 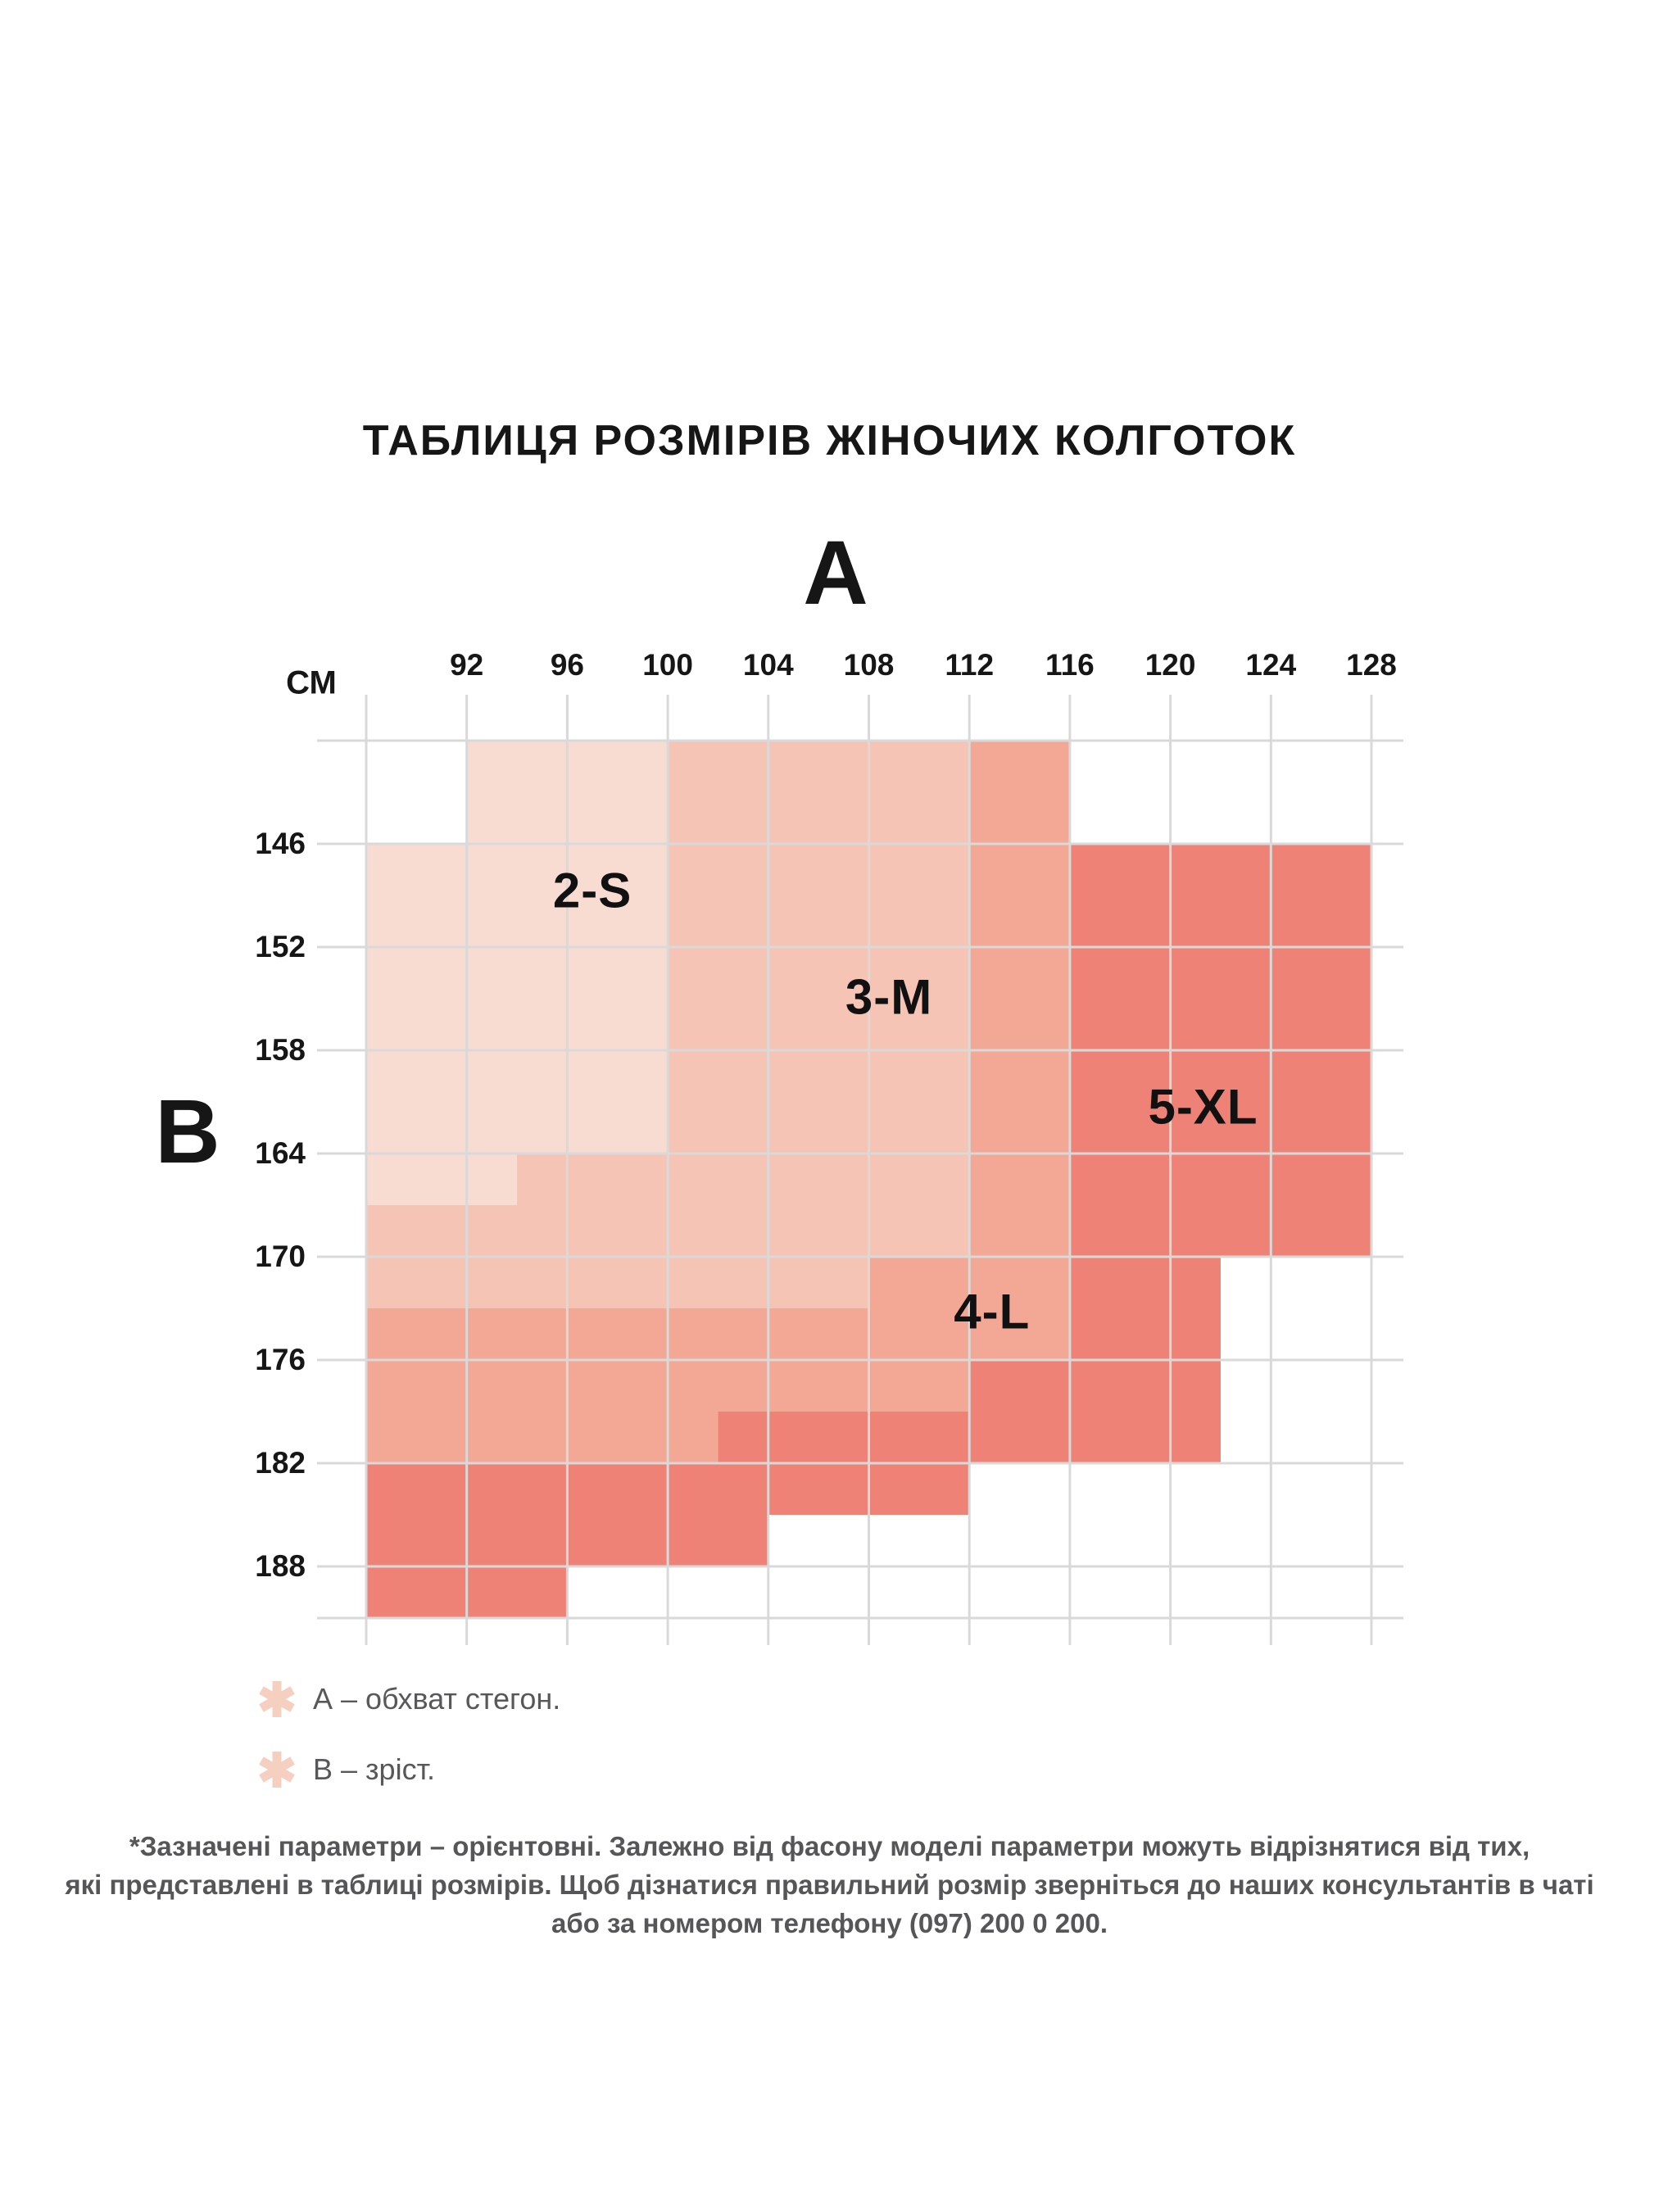 I want to click on x-tick-120: 120, so click(x=1170, y=665).